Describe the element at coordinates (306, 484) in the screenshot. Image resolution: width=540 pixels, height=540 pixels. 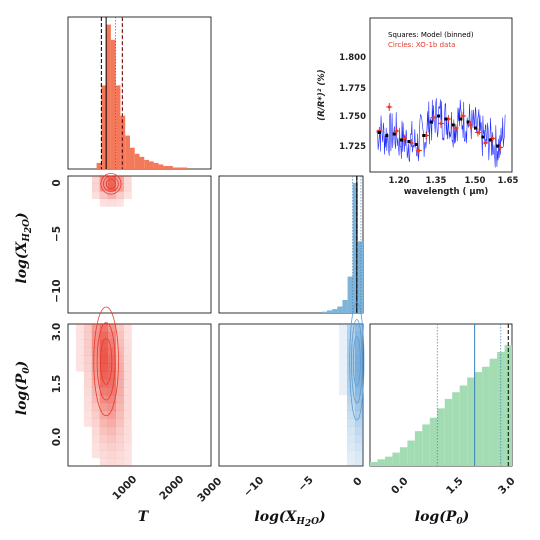
I see `x-tick: −5` at that location.